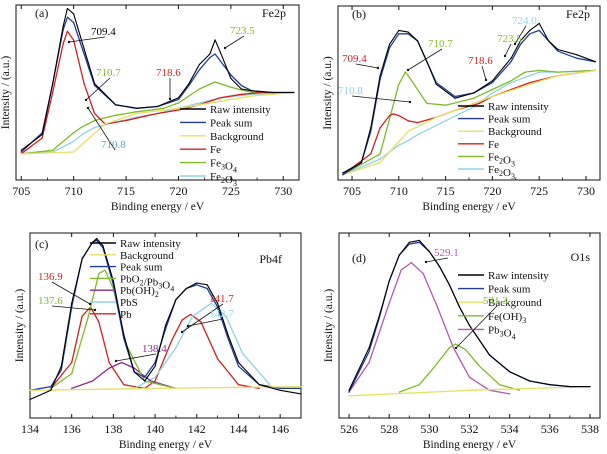 This screenshot has width=607, height=454. I want to click on text-span: Background, so click(515, 132).